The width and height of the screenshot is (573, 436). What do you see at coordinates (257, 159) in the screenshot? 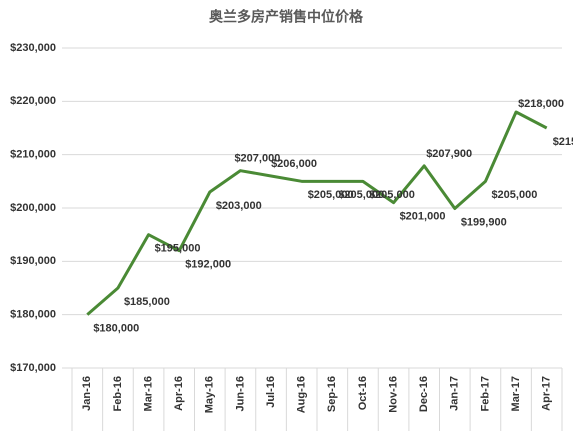
I see `data-label: $207,000` at bounding box center [257, 159].